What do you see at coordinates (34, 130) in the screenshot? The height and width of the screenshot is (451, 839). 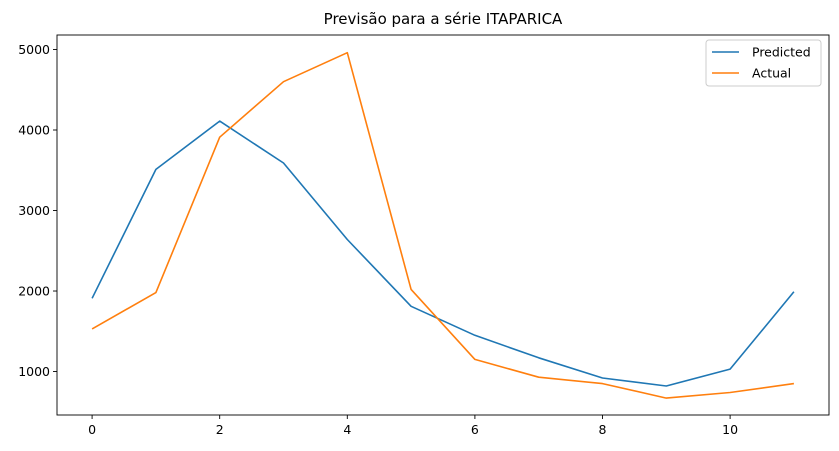 I see `y-tick-label: 4000` at bounding box center [34, 130].